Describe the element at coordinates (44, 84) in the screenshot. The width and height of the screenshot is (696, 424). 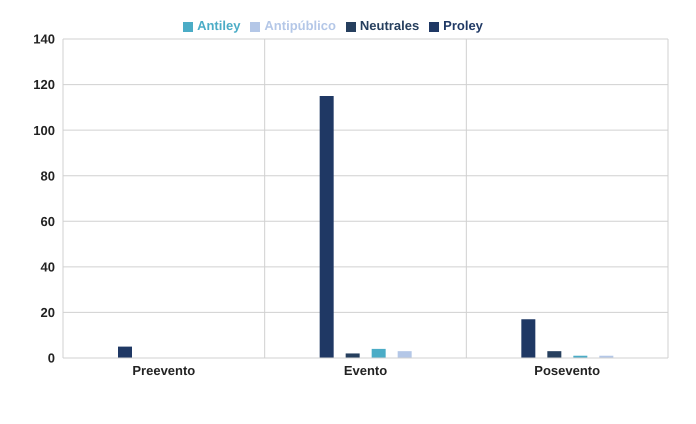
I see `y-tick-label: 120` at that location.